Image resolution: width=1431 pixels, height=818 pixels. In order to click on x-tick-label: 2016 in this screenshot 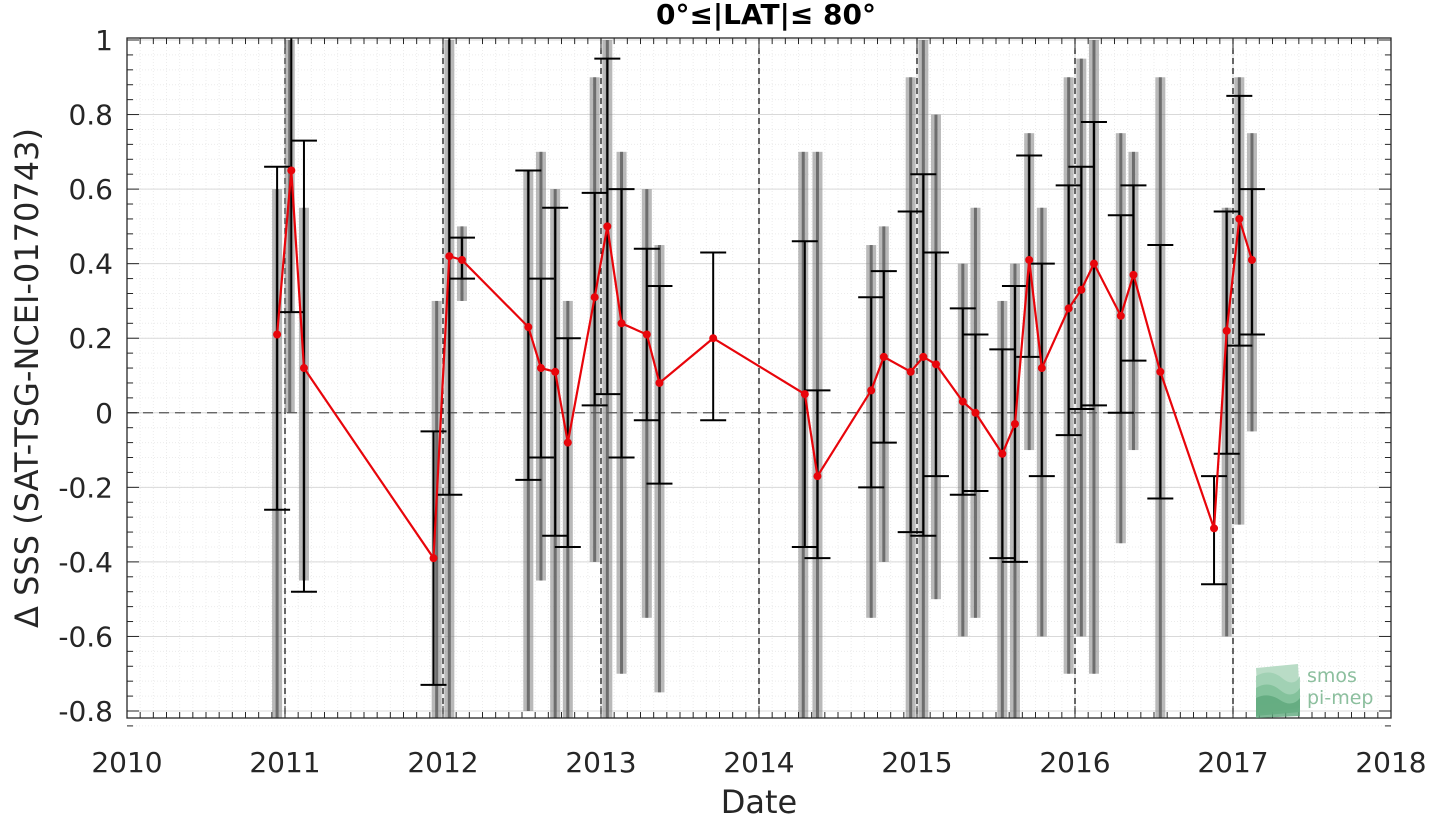, I will do `click(1074, 762)`.